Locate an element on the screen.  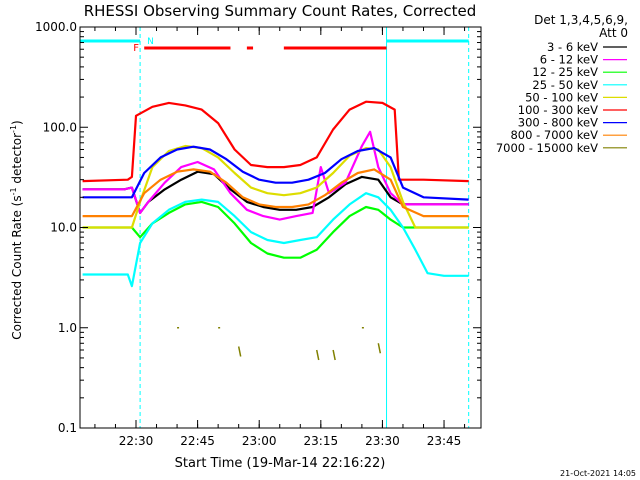
series-line-800-7000-kevkev is located at coordinates (275, 193).